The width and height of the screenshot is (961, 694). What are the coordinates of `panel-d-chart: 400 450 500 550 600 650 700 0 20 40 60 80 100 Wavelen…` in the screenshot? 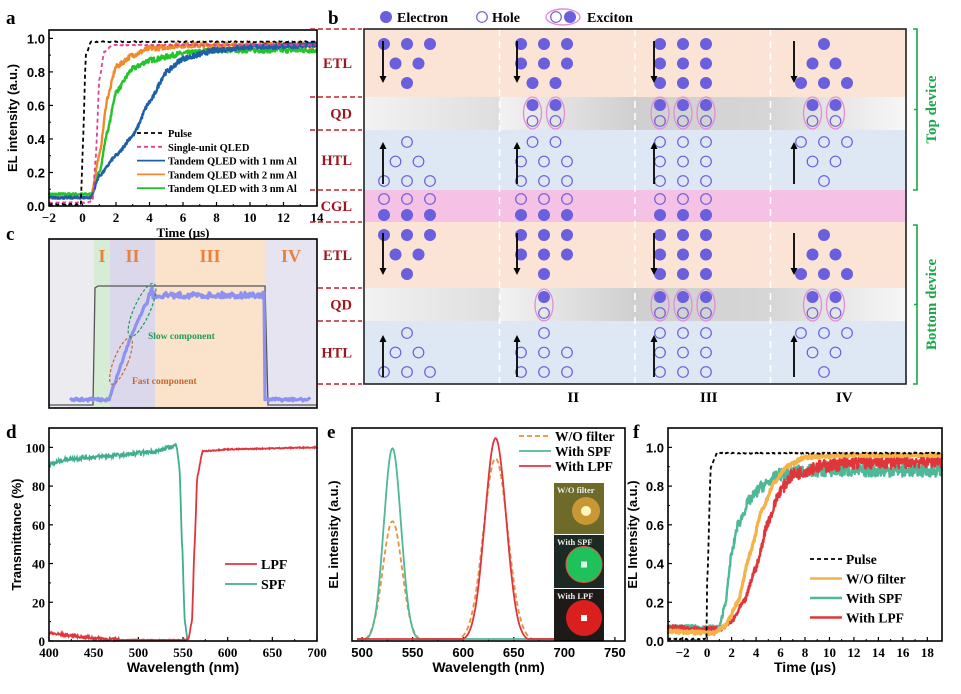 It's located at (168, 551).